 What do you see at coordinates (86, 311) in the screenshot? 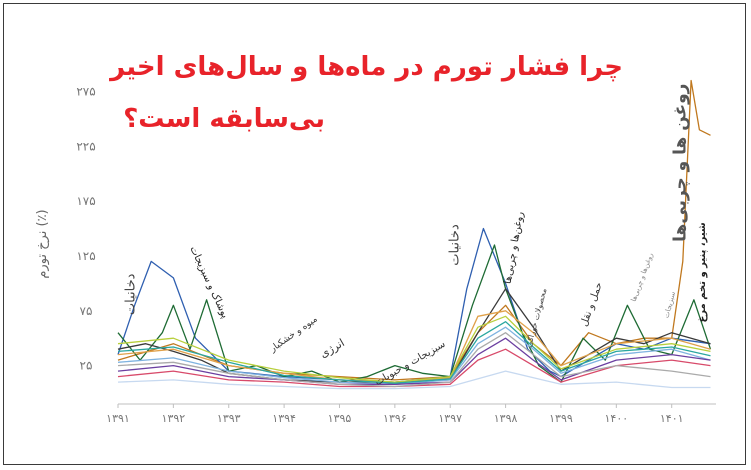
I see `y-tick-label: ۷۵` at bounding box center [86, 311].